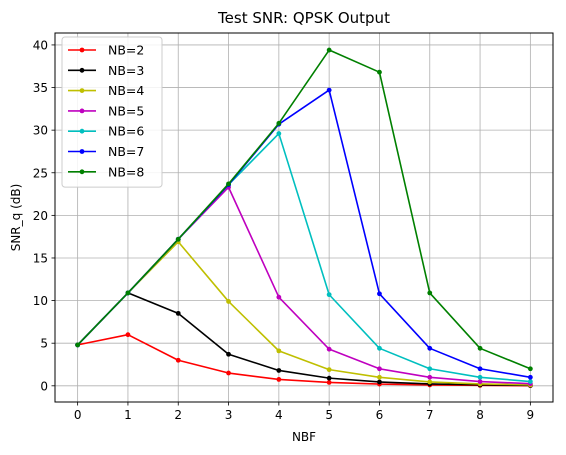 The height and width of the screenshot is (455, 566). What do you see at coordinates (430, 415) in the screenshot?
I see `x-tick-label: 7` at bounding box center [430, 415].